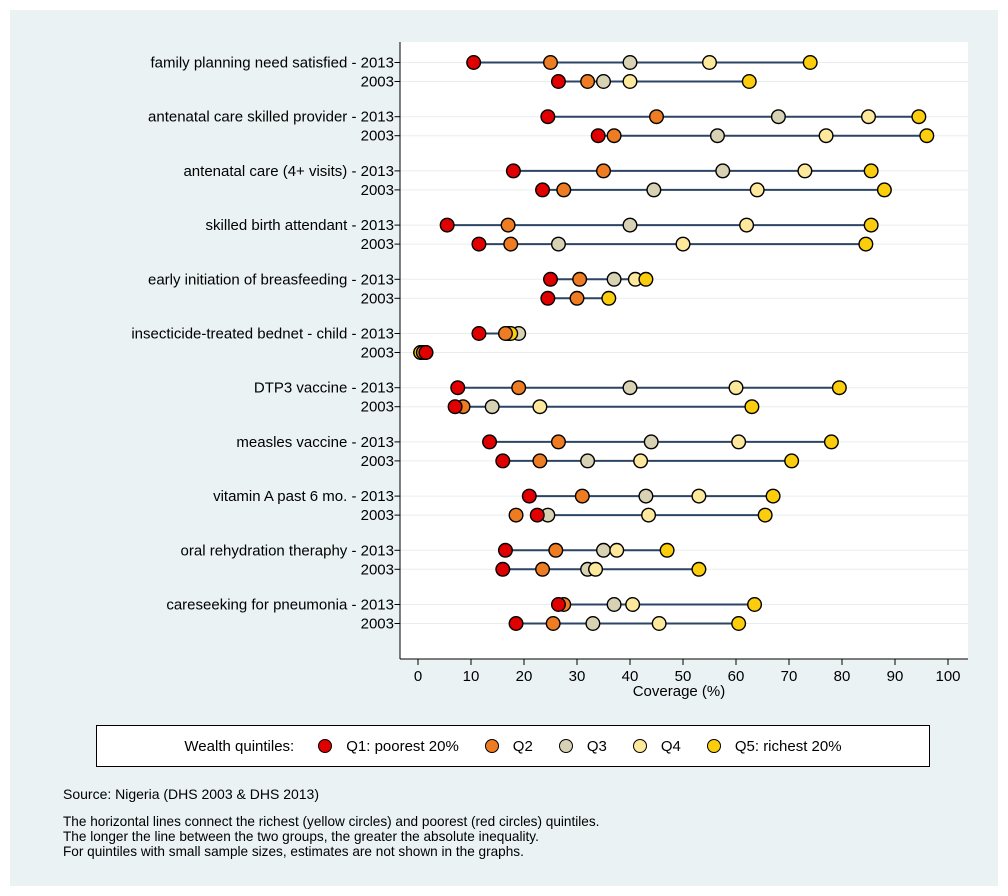 The image size is (1008, 896). I want to click on legend-item-q3: Q3, so click(582, 746).